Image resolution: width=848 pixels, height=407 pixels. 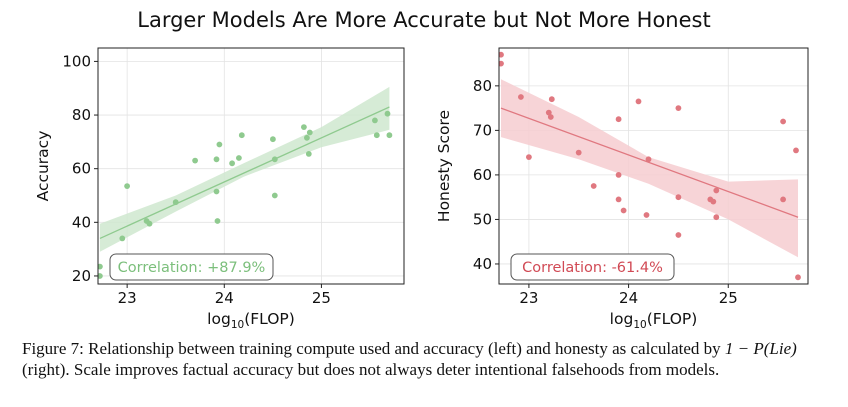 I want to click on honesty-ytick-label-4: 80, so click(x=482, y=86).